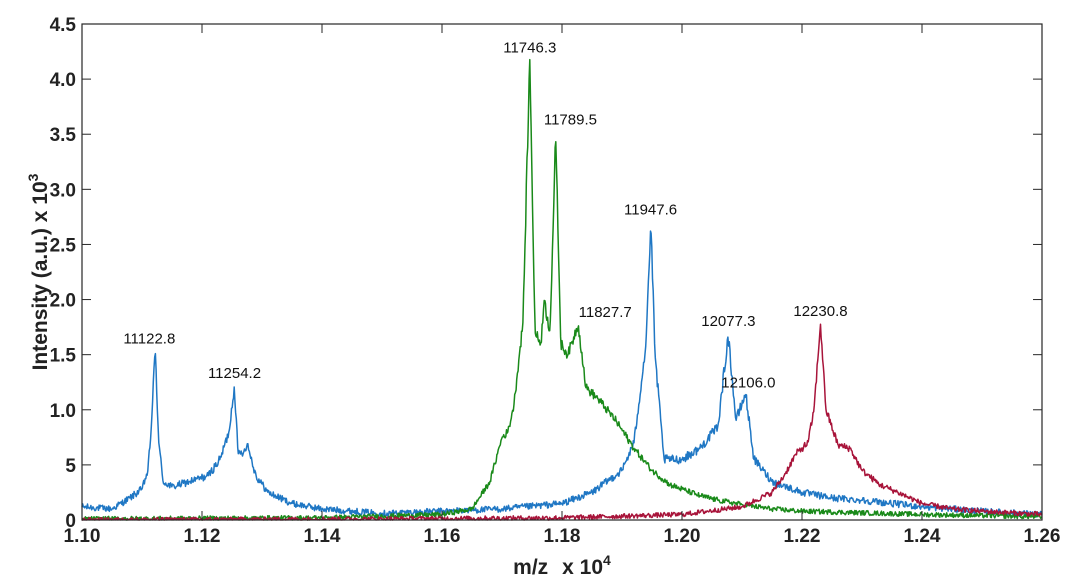  Describe the element at coordinates (728, 321) in the screenshot. I see `peak-label: 12077.3` at that location.